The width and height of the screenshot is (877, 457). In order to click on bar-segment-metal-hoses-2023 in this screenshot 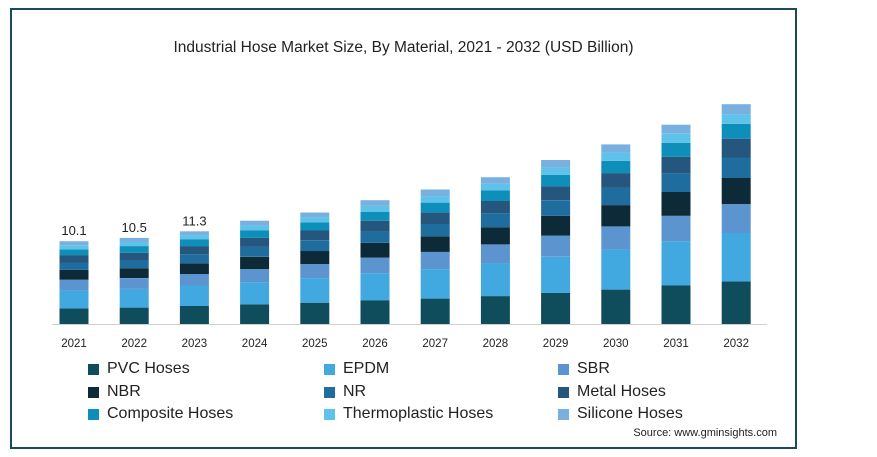, I will do `click(194, 250)`.